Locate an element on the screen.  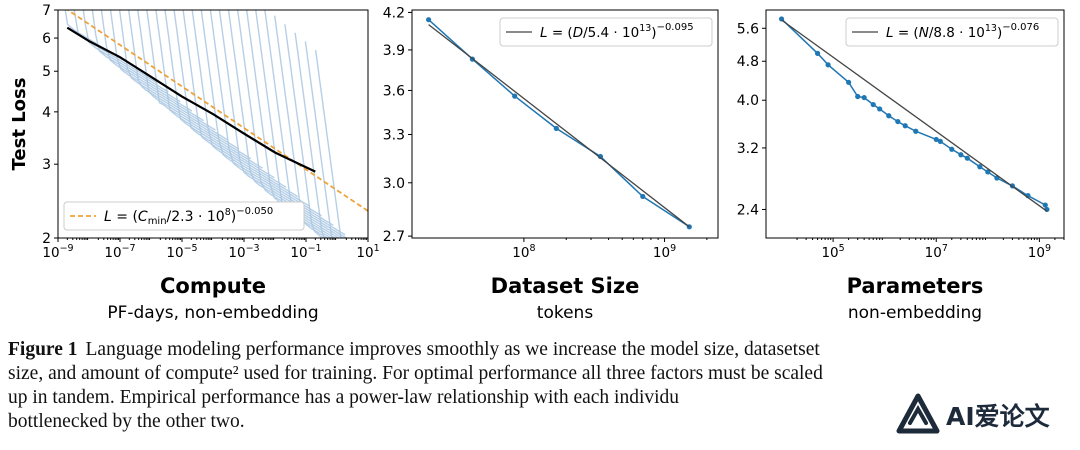
legend: L = (N/8.8 · 1013)−0.076 is located at coordinates (952, 32).